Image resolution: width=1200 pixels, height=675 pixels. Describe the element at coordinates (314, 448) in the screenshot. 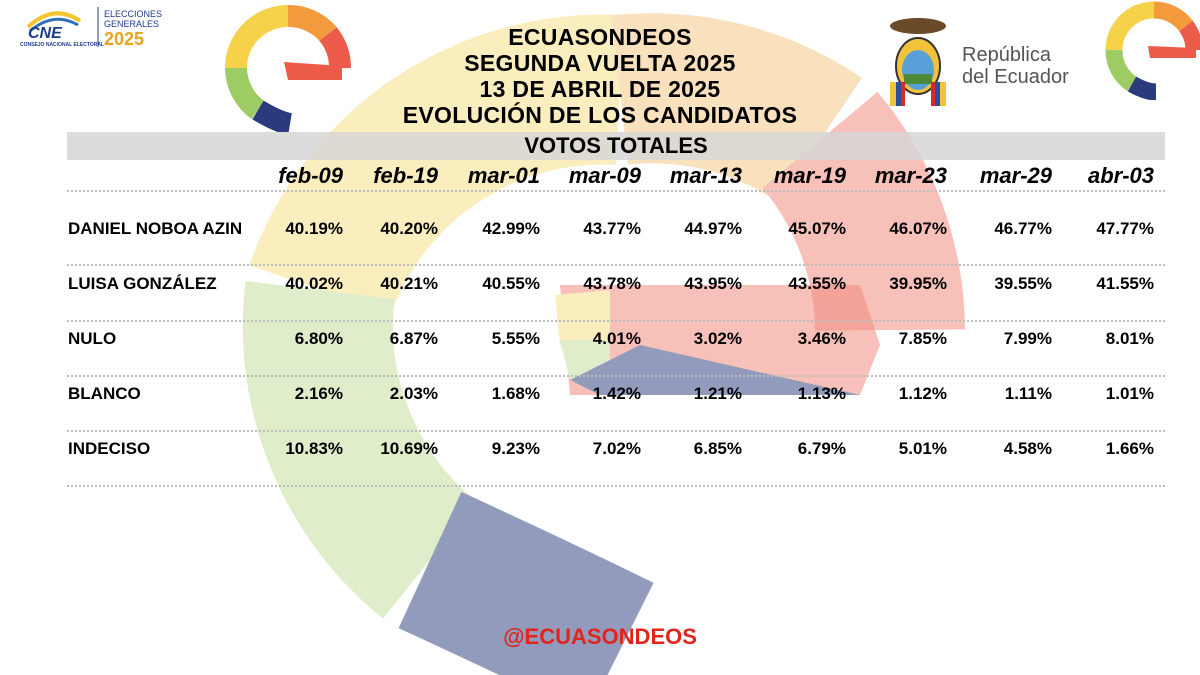

I see `table-cell: 10.83%` at that location.